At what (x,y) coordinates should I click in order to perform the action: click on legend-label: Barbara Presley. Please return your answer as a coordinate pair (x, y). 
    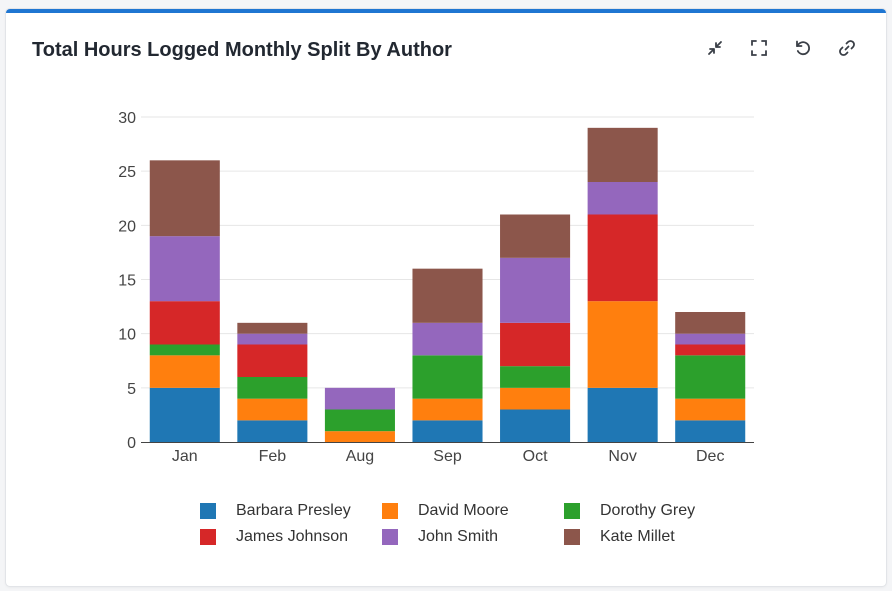
    Looking at the image, I should click on (293, 510).